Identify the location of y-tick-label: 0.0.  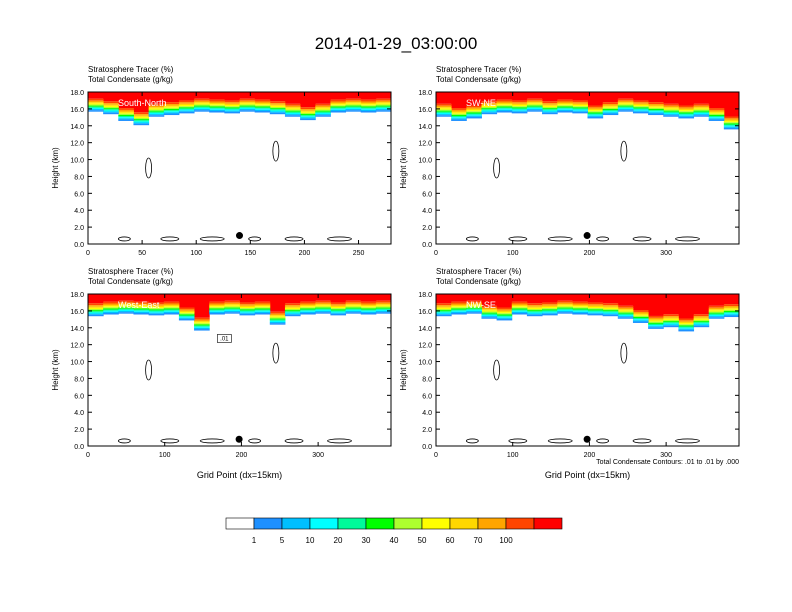
(427, 447).